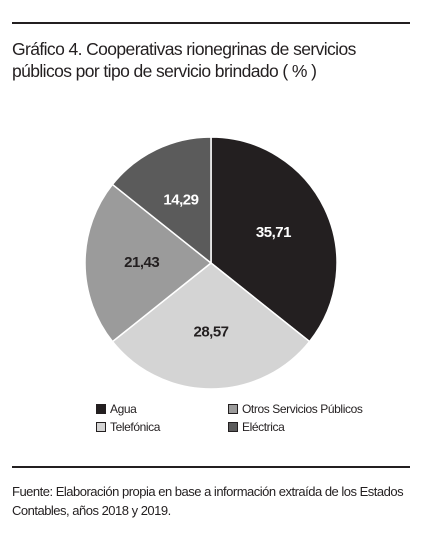 This screenshot has width=424, height=544. What do you see at coordinates (162, 409) in the screenshot?
I see `legend-item: Agua` at bounding box center [162, 409].